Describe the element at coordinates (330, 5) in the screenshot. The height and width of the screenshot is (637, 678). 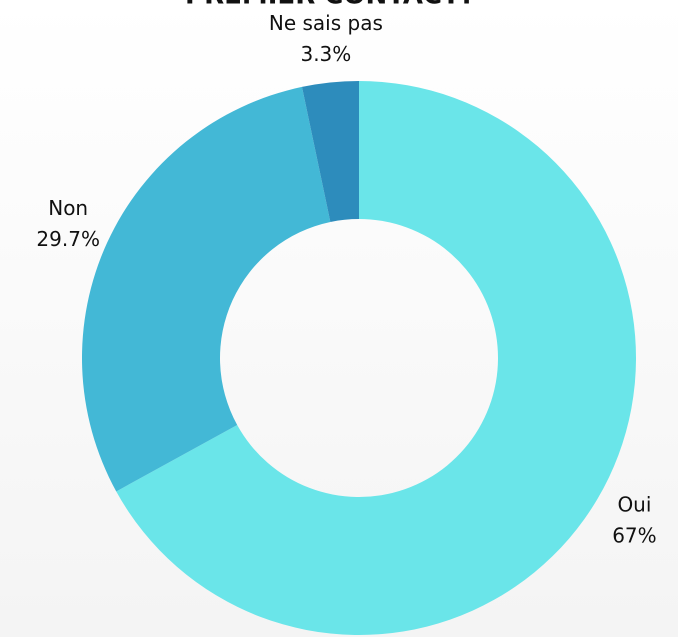
I see `chart-title: PREMIER CONTACT?` at that location.